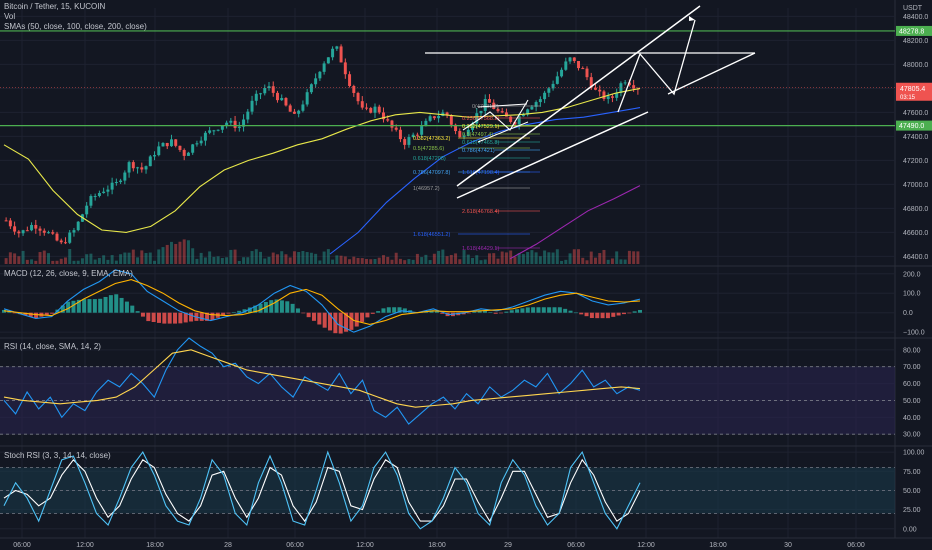 The width and height of the screenshot is (932, 550). I want to click on fib-level-label: 0.5(47497.4), so click(477, 135).